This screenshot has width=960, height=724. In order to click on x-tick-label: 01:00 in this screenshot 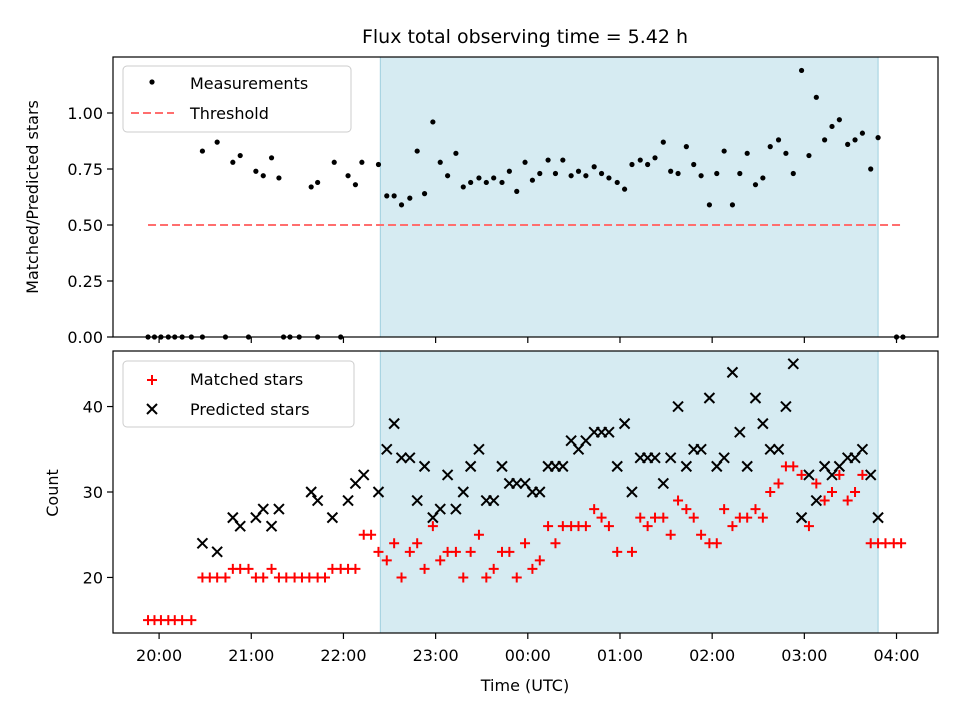, I will do `click(620, 655)`.